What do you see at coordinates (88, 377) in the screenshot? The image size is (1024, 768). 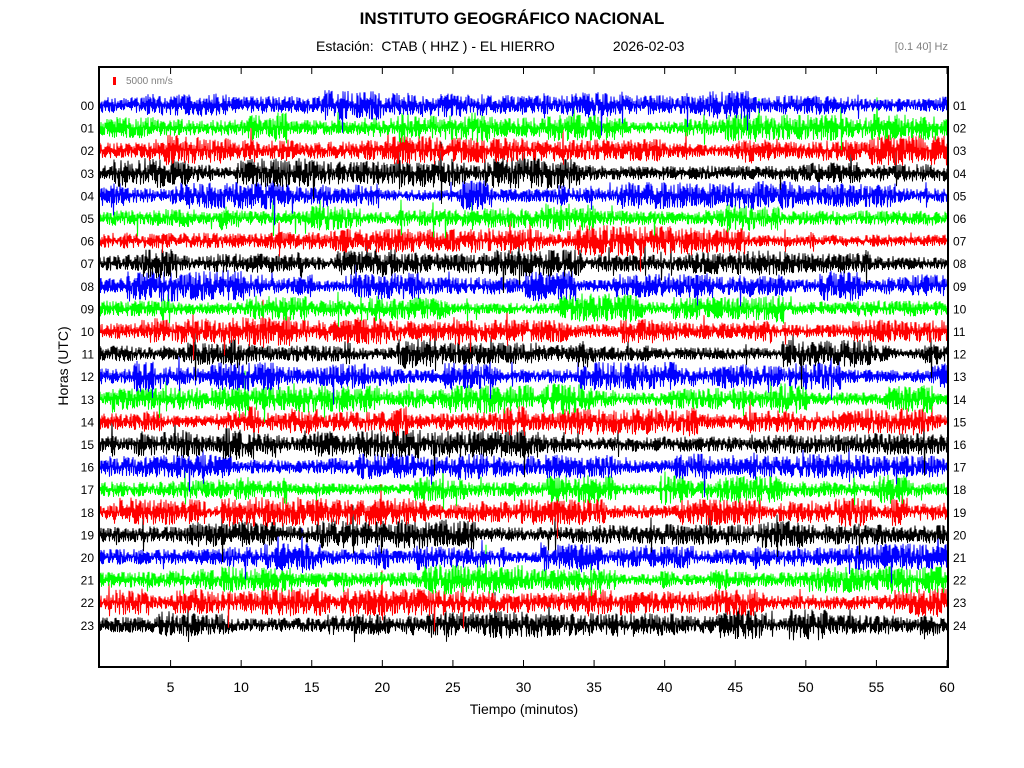 I see `left-hour-label: 12` at bounding box center [88, 377].